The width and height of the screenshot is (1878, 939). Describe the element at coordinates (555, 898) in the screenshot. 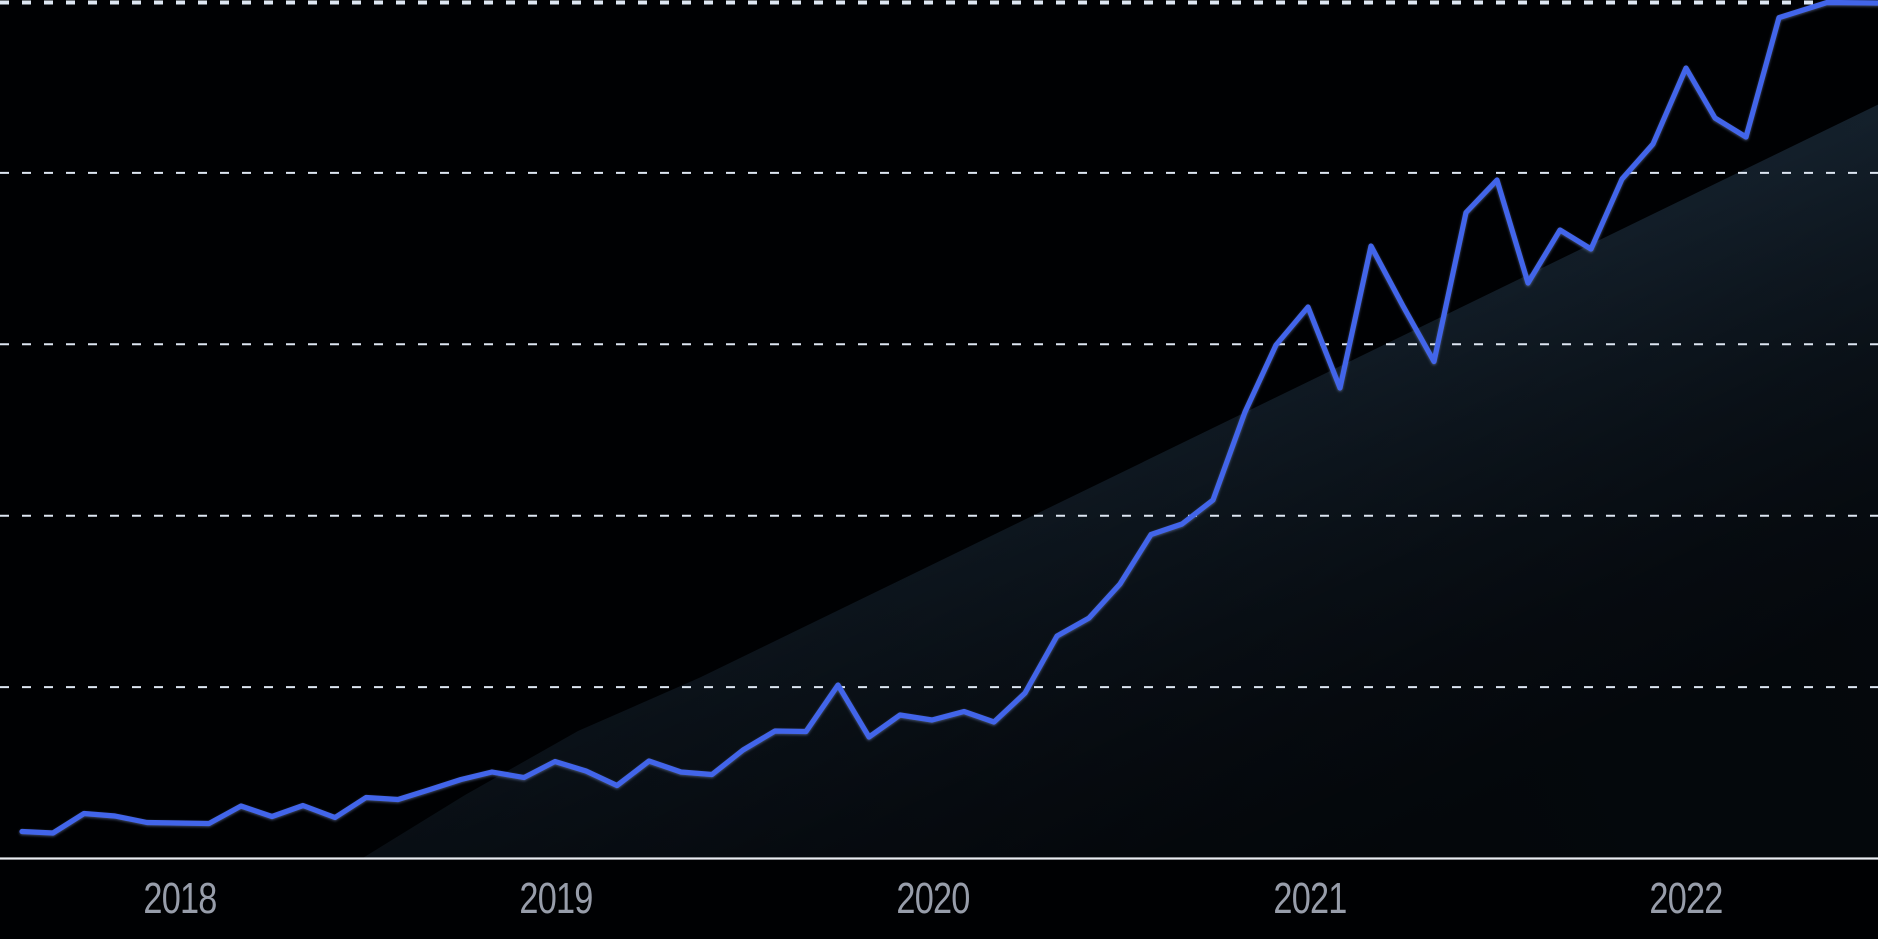

I see `svg-text: 2019` at that location.